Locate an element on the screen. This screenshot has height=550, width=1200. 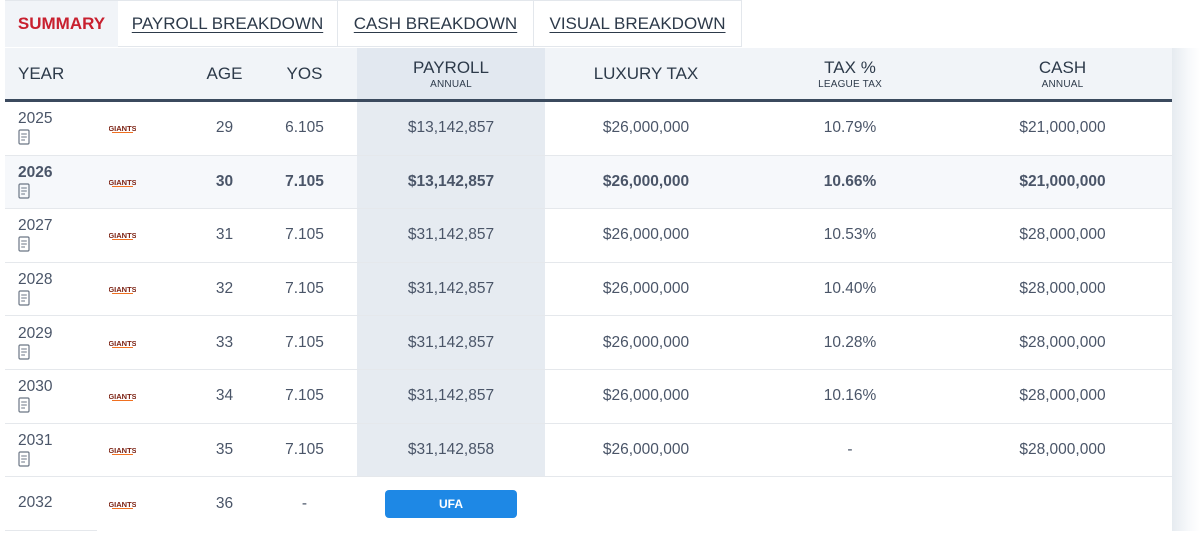
tax-pct-cell: 10.16% is located at coordinates (850, 396).